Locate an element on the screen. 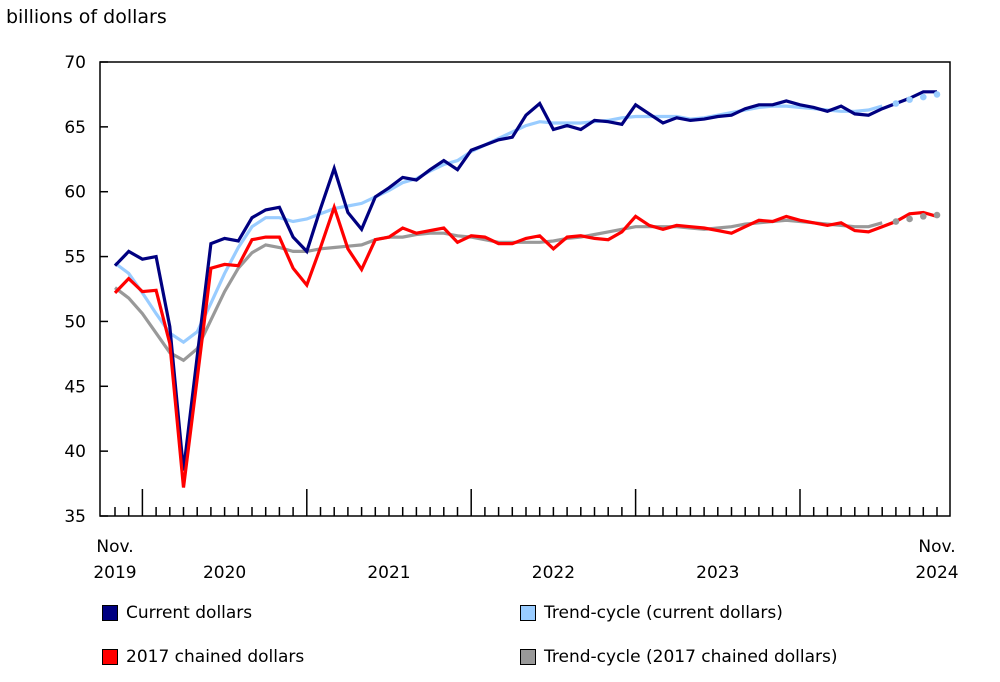  legend-item: Current dollars is located at coordinates (177, 613).